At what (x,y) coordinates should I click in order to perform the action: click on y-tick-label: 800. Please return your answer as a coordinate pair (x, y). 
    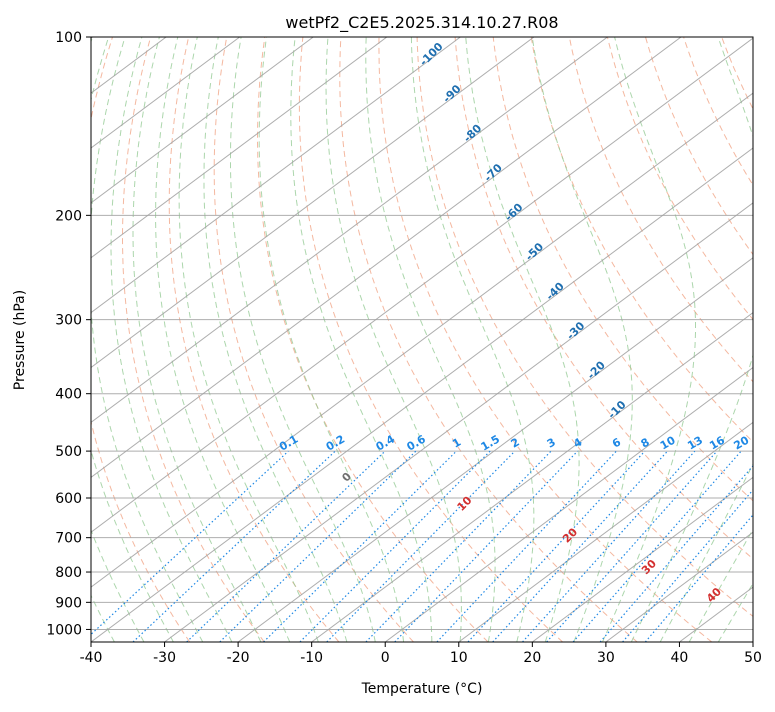
    Looking at the image, I should click on (68, 573).